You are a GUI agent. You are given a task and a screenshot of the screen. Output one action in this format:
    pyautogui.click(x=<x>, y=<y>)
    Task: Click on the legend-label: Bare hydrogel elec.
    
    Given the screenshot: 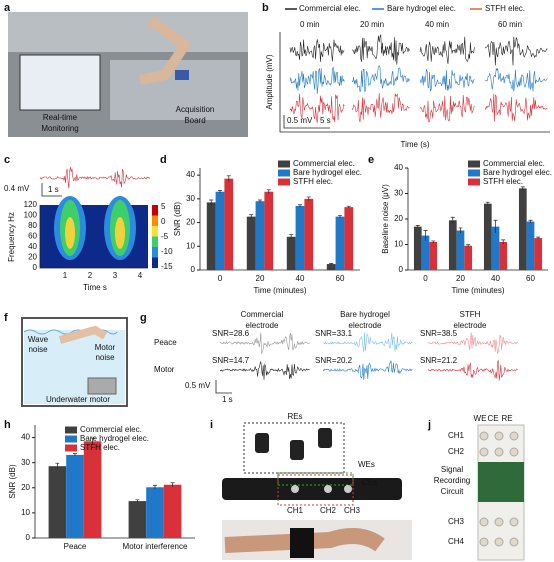 What is the action you would take?
    pyautogui.click(x=327, y=172)
    